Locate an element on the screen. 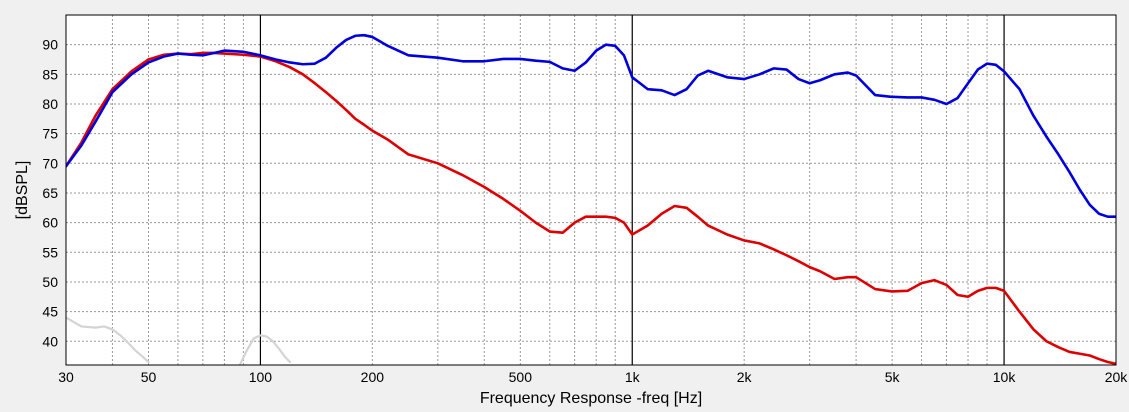  y-tick-label: 40 is located at coordinates (50, 341).